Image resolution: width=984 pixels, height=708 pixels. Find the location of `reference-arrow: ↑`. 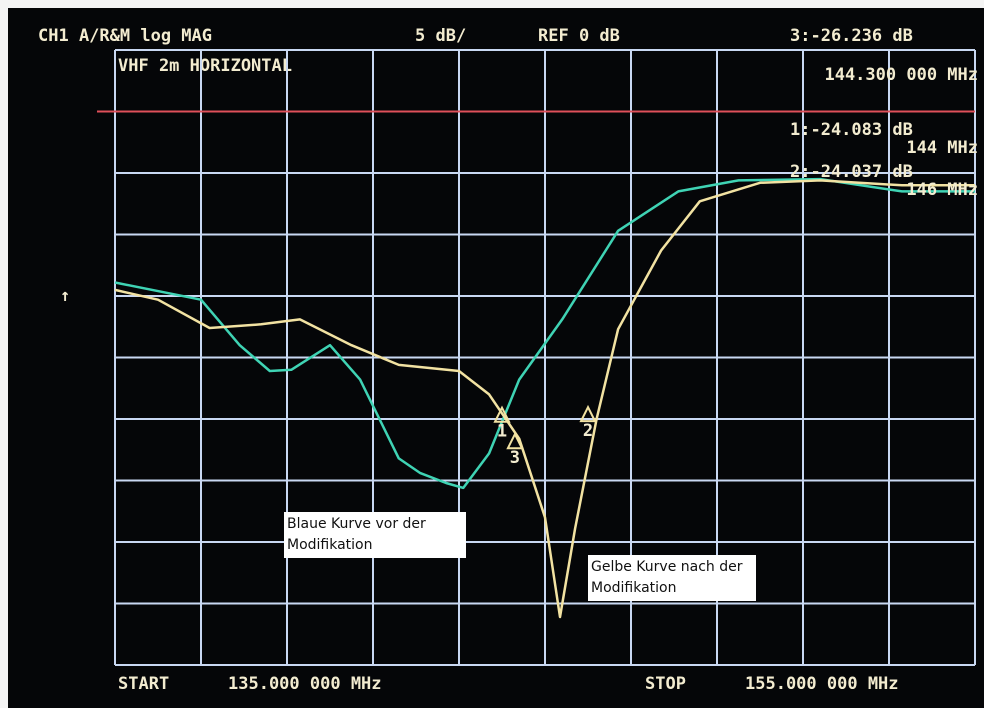

reference-arrow: ↑ is located at coordinates (65, 296).